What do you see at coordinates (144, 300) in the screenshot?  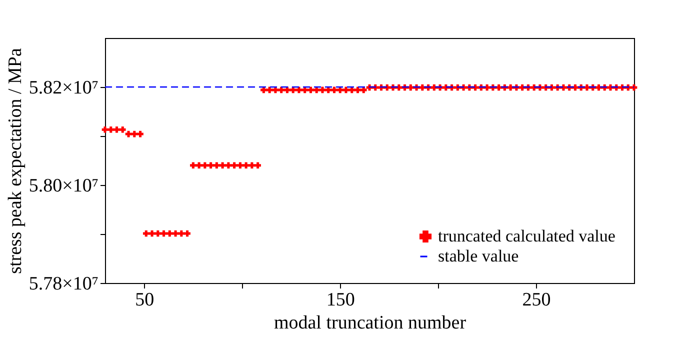 I see `x-tick-label: 50` at bounding box center [144, 300].